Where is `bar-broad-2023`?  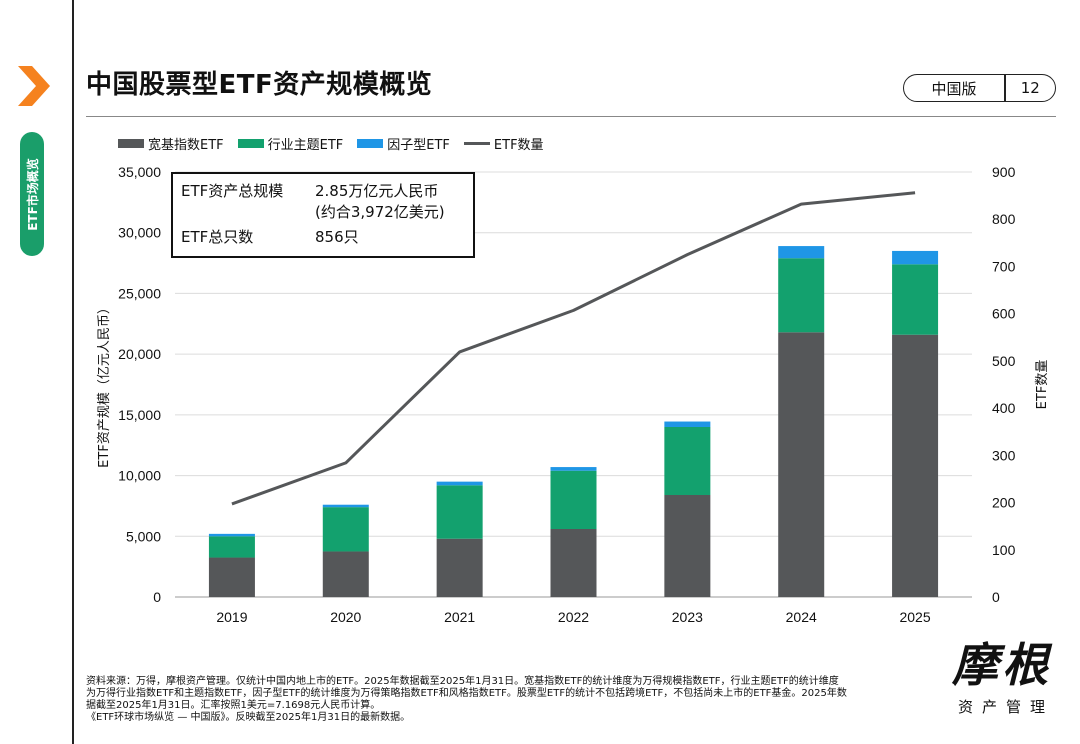
bar-broad-2023 is located at coordinates (687, 546).